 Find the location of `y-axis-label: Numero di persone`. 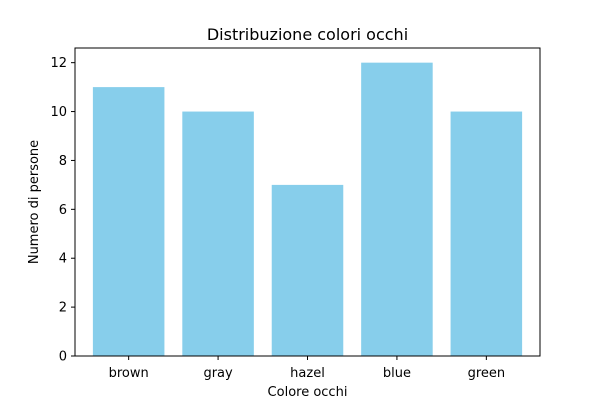

y-axis-label: Numero di persone is located at coordinates (34, 202).